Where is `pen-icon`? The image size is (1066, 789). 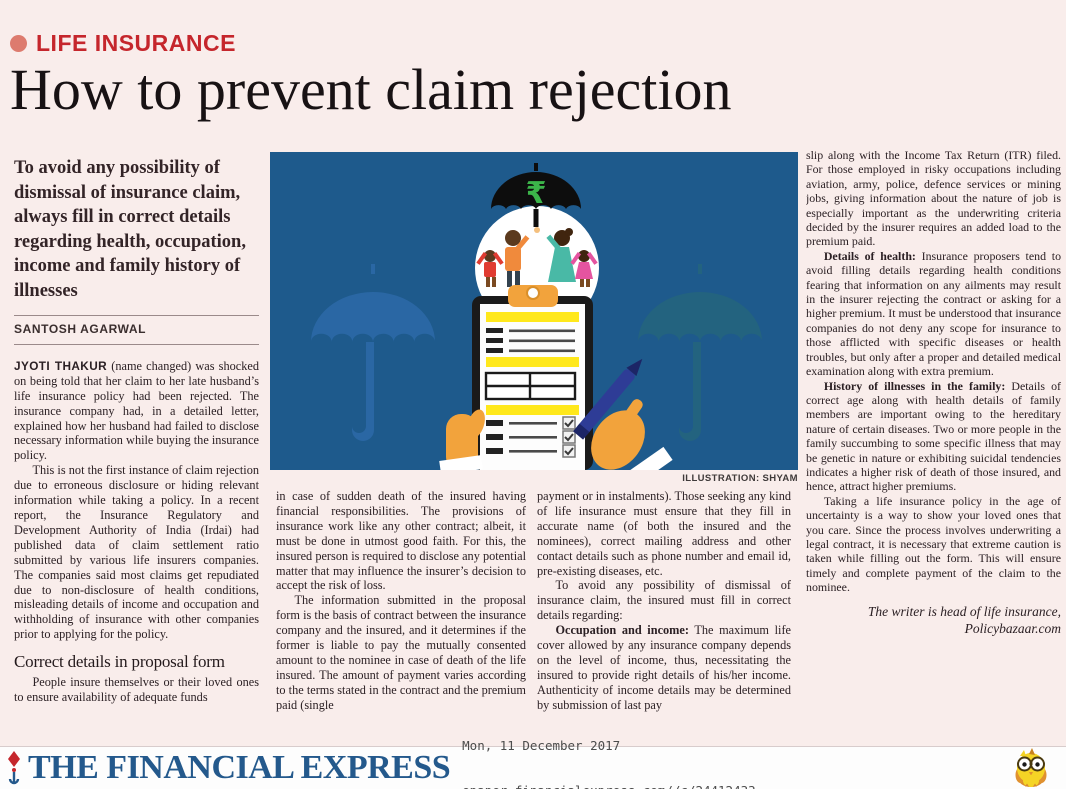 pen-icon is located at coordinates (608, 399).